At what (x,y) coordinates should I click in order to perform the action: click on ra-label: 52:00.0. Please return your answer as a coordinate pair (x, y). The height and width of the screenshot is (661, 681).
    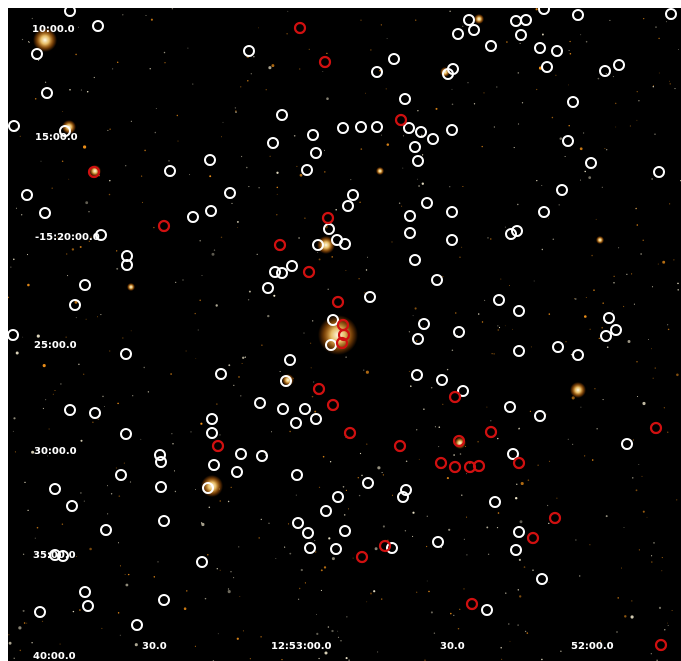
    Looking at the image, I should click on (592, 646).